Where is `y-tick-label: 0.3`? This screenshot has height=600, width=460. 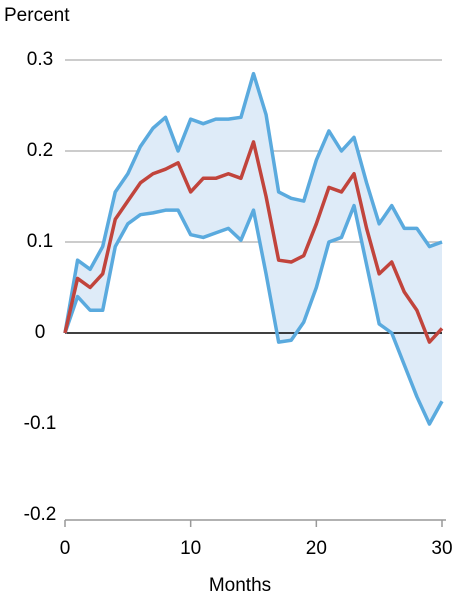
y-tick-label: 0.3 is located at coordinates (40, 59).